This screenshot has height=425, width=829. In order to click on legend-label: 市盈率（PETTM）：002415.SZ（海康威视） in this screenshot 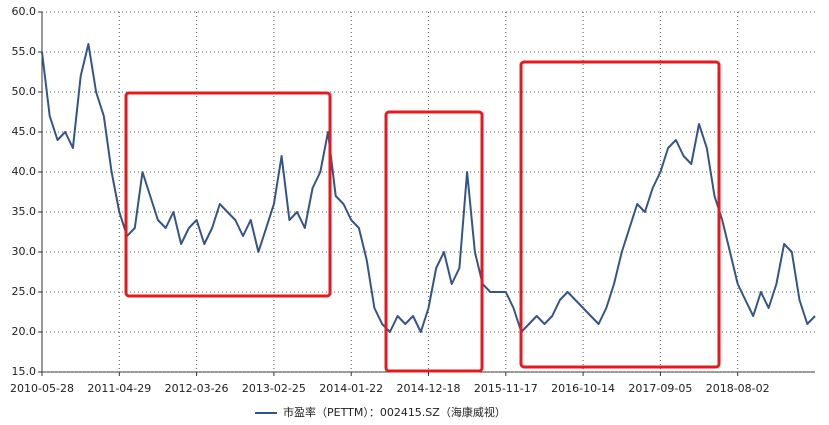, I will do `click(394, 412)`.